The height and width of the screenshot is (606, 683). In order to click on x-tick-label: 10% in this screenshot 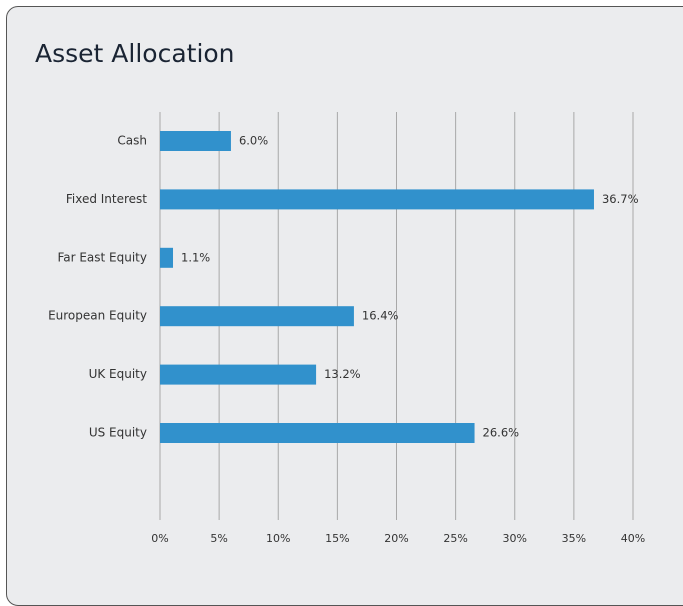, I will do `click(278, 538)`.